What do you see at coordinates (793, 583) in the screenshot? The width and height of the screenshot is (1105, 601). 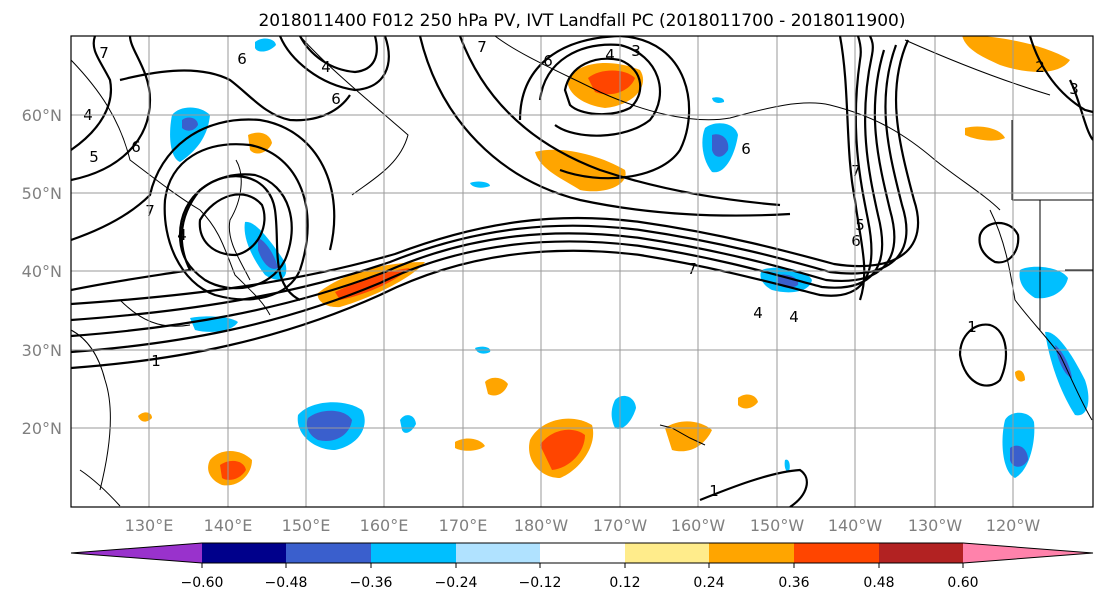 I see `colorbar-tick-label: 0.36` at bounding box center [793, 583].